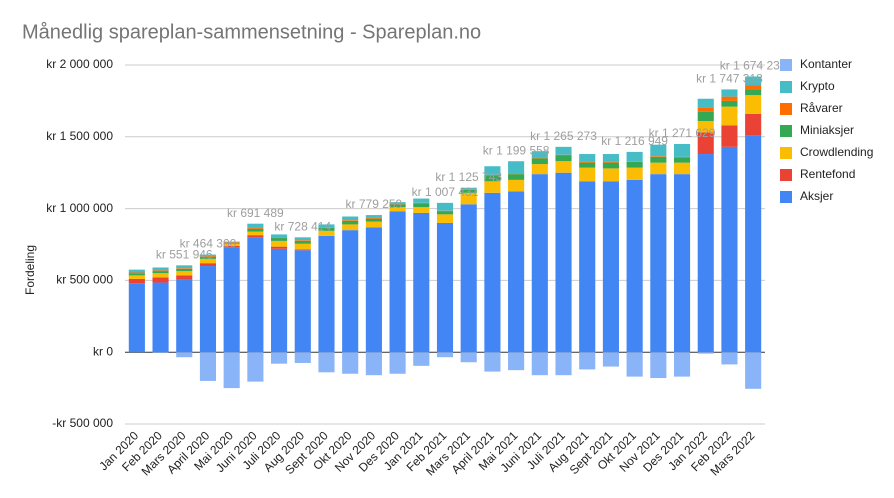  Describe the element at coordinates (255, 213) in the screenshot. I see `total-label: kr 691 489` at that location.